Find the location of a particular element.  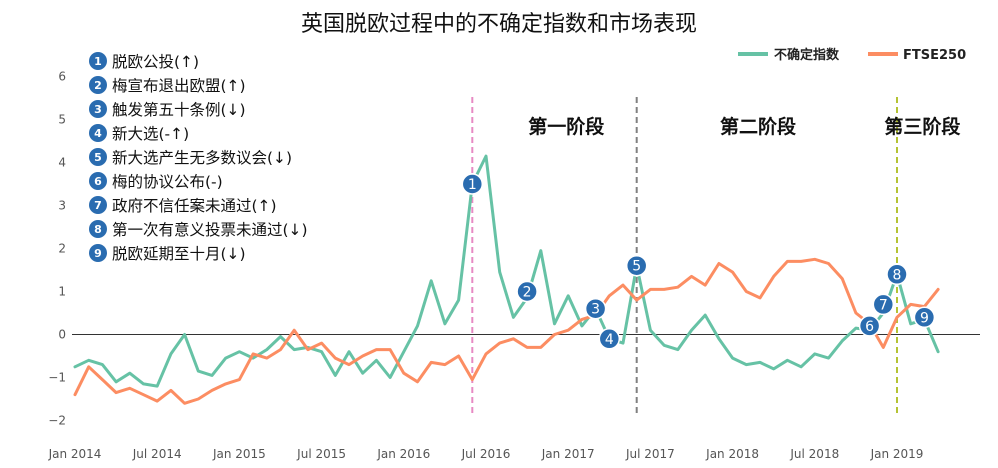

y-tick-label: 1 is located at coordinates (62, 292).